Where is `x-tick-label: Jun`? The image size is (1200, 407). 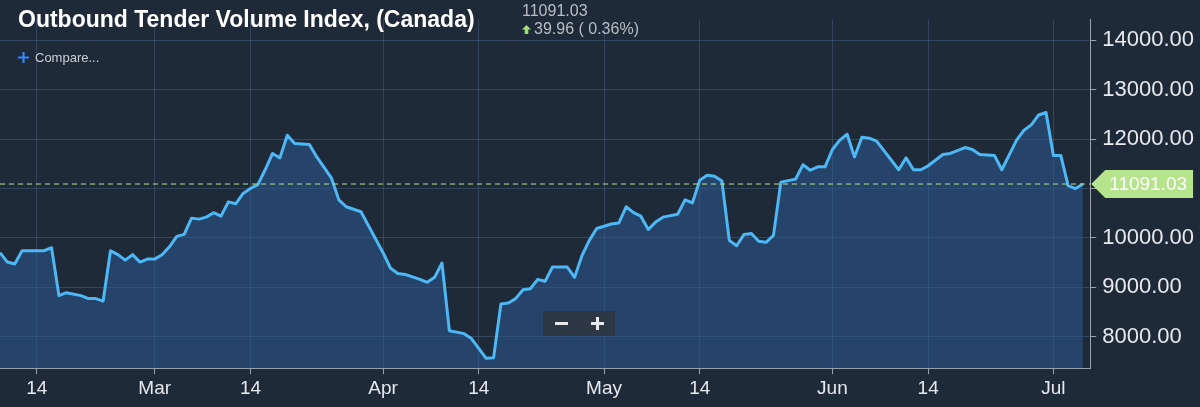 x-tick-label: Jun is located at coordinates (832, 387).